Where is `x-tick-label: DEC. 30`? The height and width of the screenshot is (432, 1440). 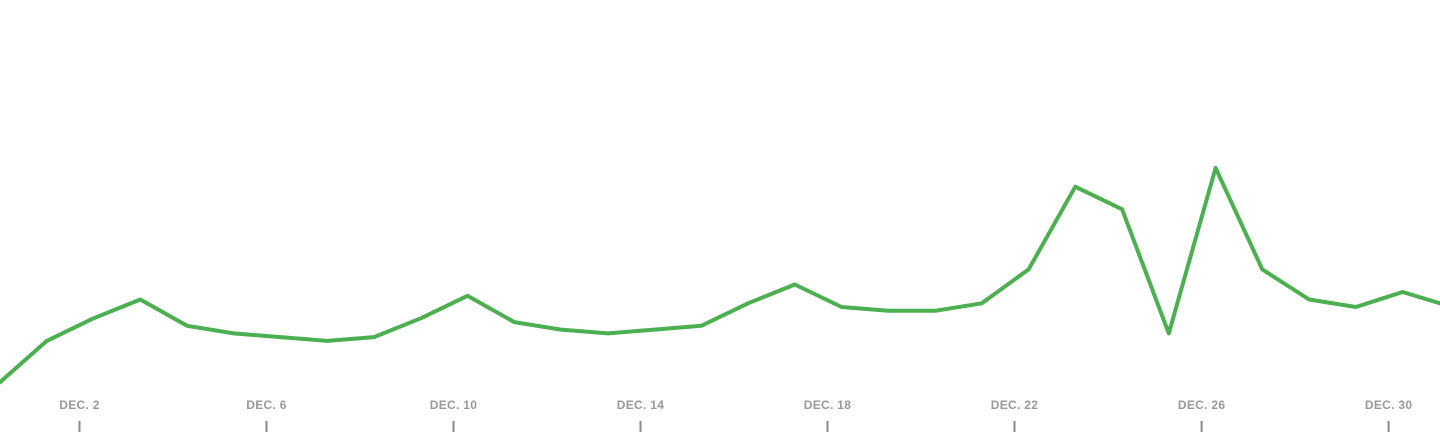 x-tick-label: DEC. 30 is located at coordinates (1388, 405).